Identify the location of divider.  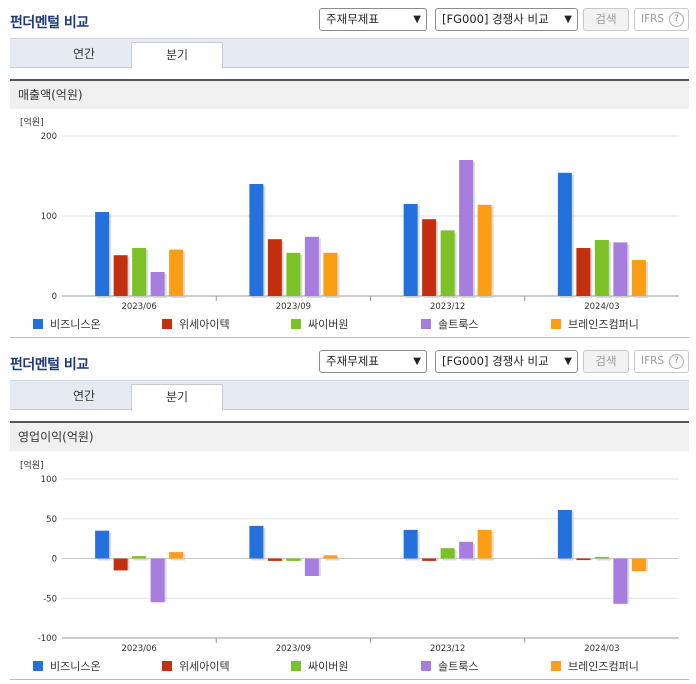
(349, 679).